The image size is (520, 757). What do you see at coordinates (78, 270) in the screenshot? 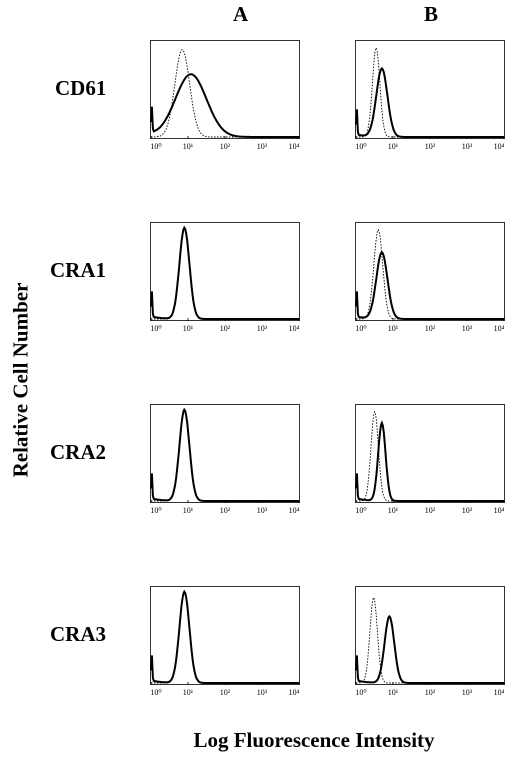
I see `row-label-cra1: CRA1` at bounding box center [78, 270].